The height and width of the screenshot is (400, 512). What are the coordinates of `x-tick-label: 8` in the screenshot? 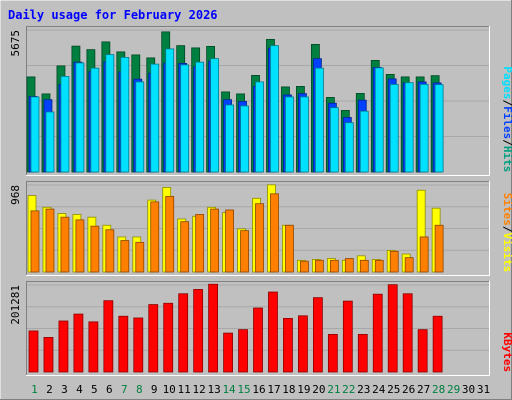 It's located at (139, 389).